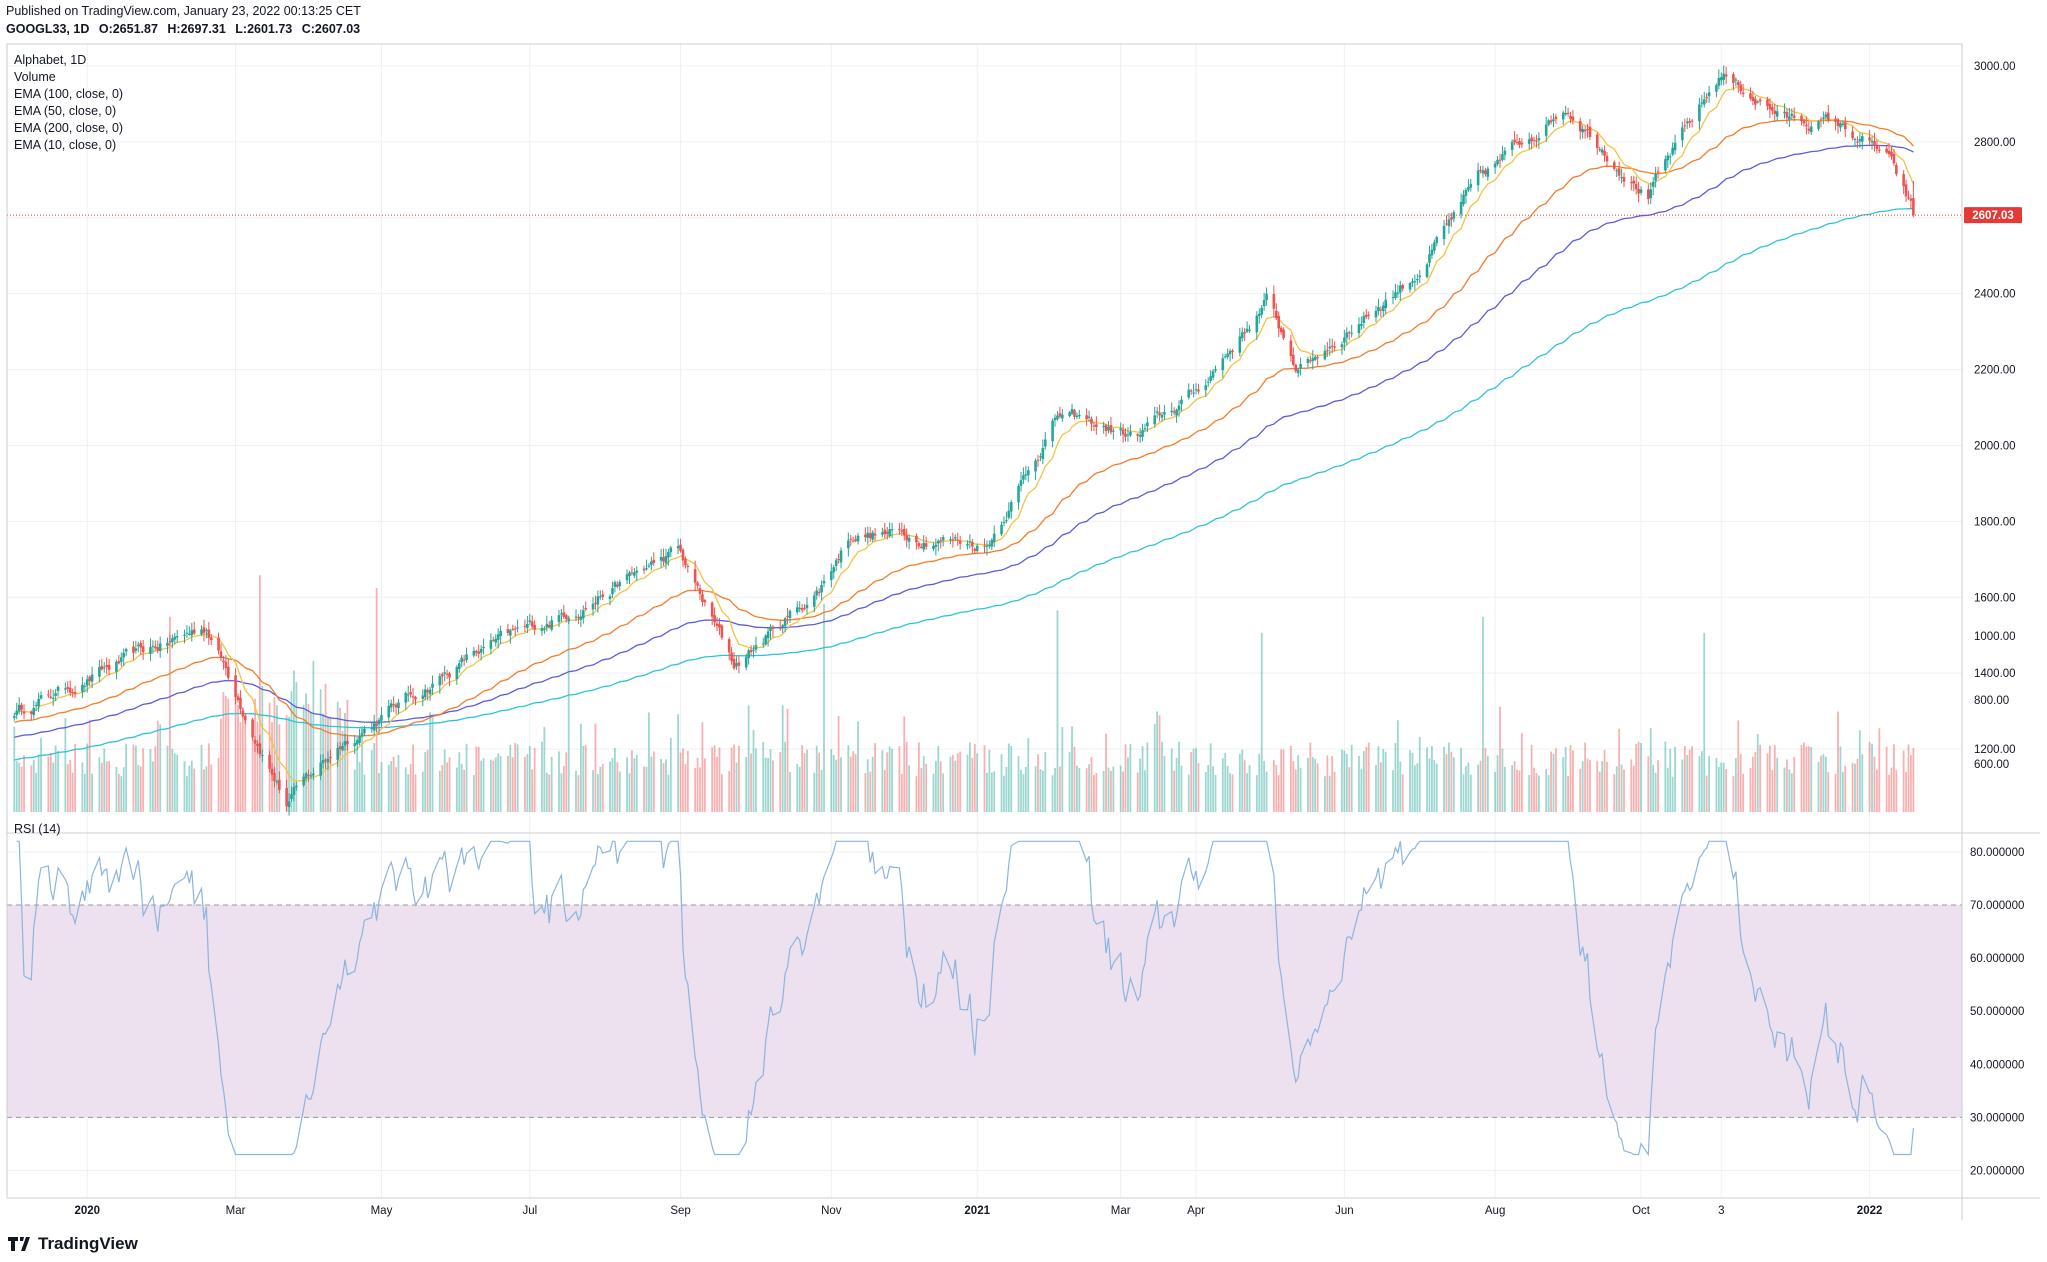 The height and width of the screenshot is (1262, 2047). Describe the element at coordinates (977, 1211) in the screenshot. I see `time-tick-label: 2021` at that location.